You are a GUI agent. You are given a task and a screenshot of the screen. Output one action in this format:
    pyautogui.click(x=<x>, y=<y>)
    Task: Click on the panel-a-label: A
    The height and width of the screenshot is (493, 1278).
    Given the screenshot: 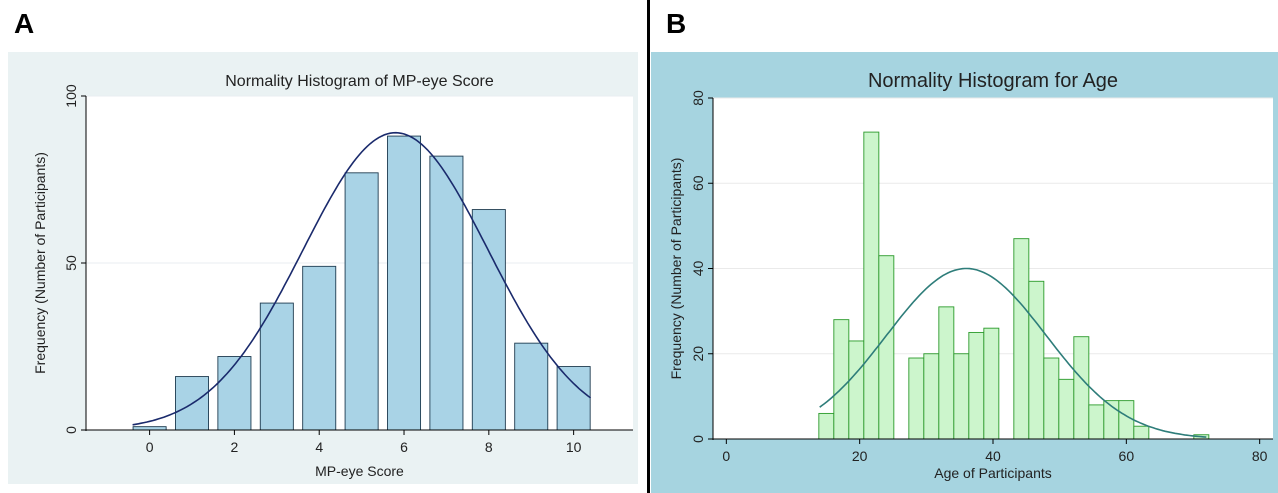 What is the action you would take?
    pyautogui.click(x=24, y=23)
    